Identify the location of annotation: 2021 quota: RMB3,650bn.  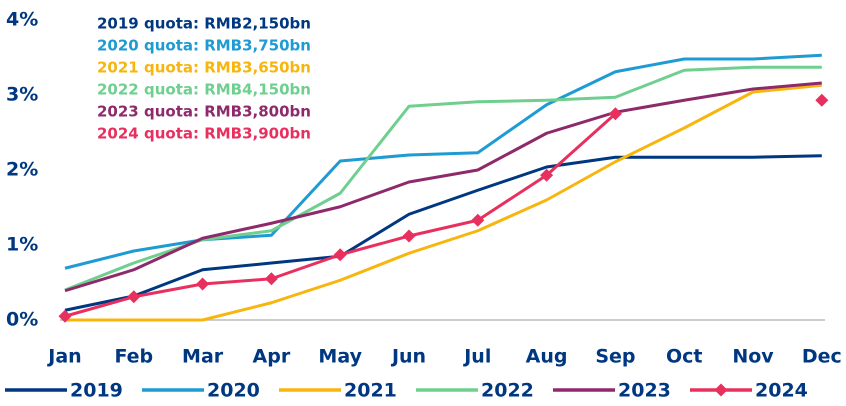
(204, 68).